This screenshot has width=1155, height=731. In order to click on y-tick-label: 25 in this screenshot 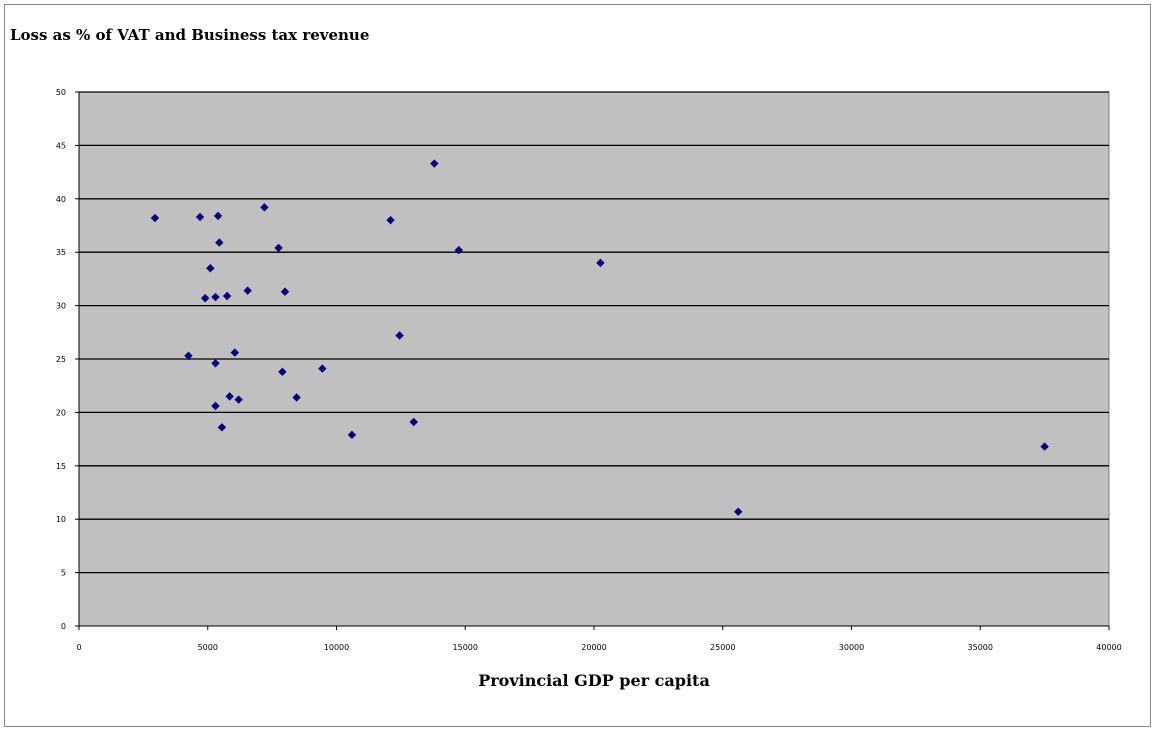, I will do `click(61, 359)`.